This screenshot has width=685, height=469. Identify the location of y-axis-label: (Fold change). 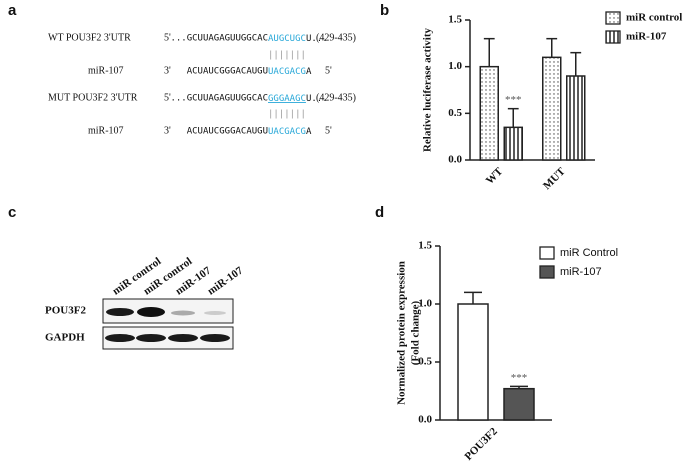
(416, 332).